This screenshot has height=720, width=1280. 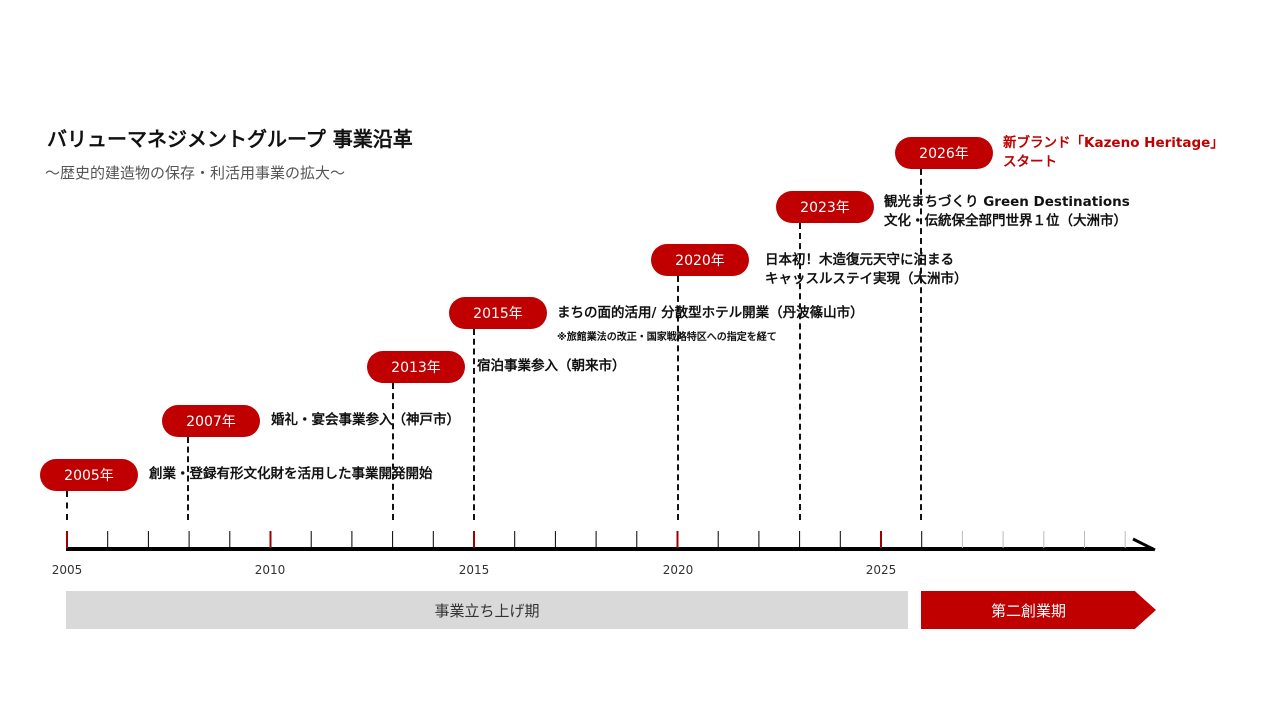 I want to click on event-text-2005: 創業・登録有形文化財を活用した事業開発開始, so click(x=291, y=474).